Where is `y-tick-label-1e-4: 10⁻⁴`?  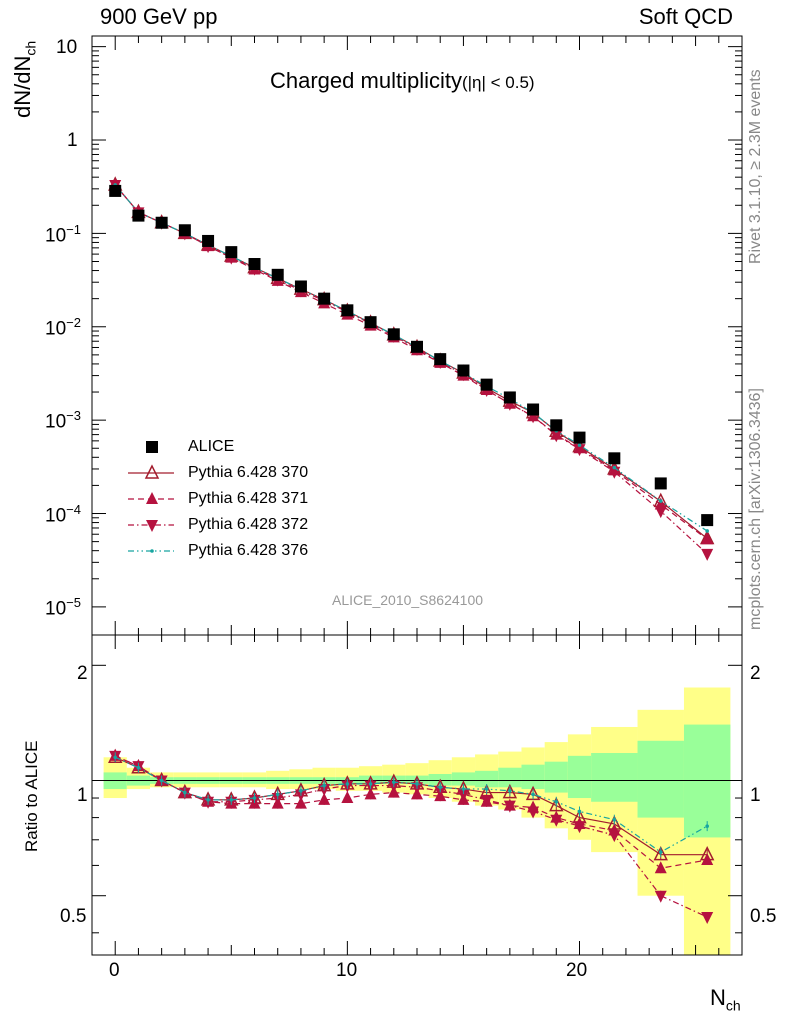 y-tick-label-1e-4: 10⁻⁴ is located at coordinates (63, 514).